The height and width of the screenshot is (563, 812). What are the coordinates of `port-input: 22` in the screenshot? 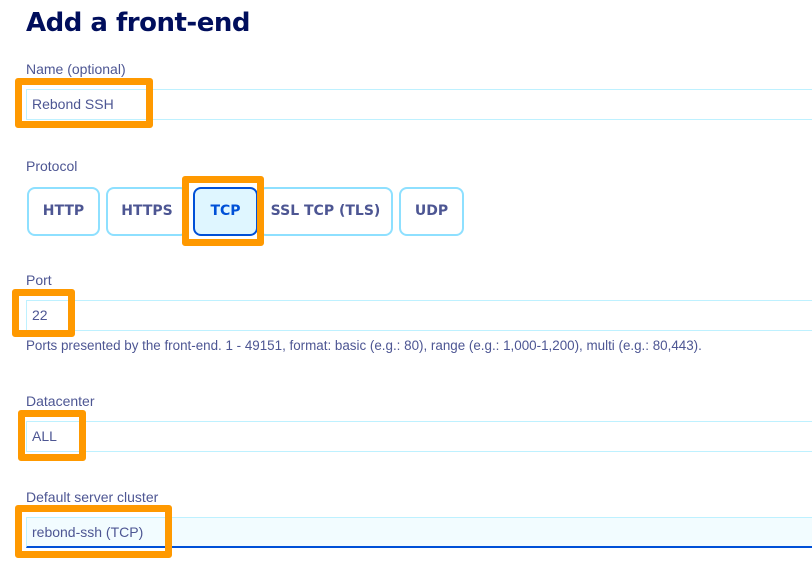 It's located at (419, 315).